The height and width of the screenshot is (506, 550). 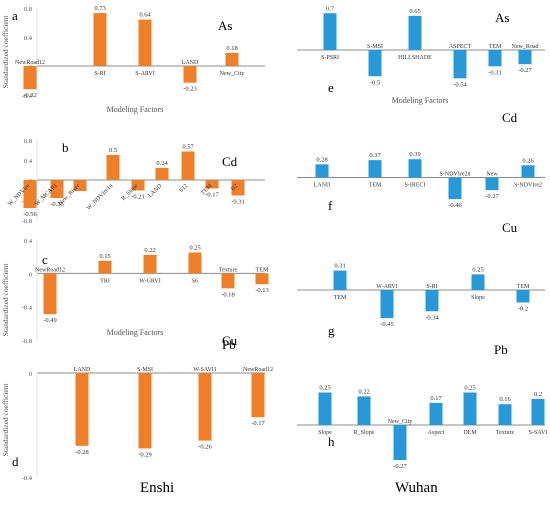 What do you see at coordinates (145, 15) in the screenshot?
I see `data-label: 0.64` at bounding box center [145, 15].